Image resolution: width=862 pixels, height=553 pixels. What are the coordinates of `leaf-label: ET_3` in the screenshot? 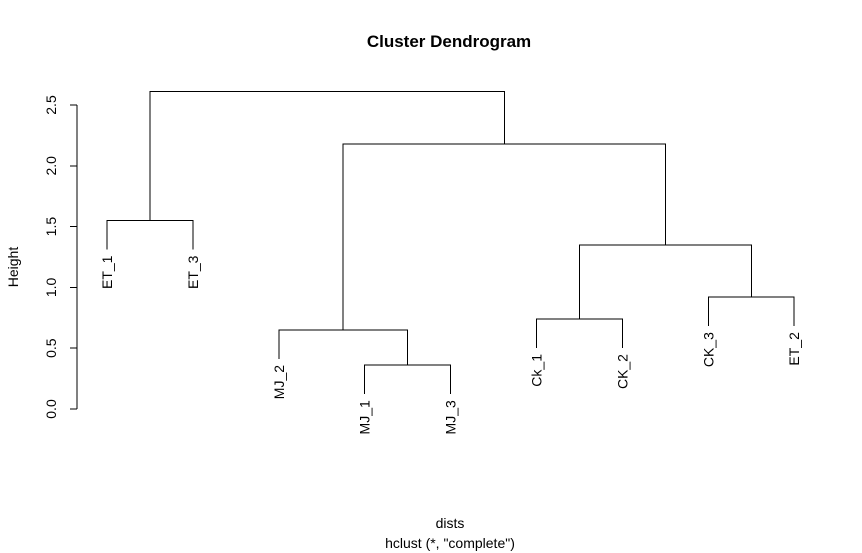 It's located at (193, 272).